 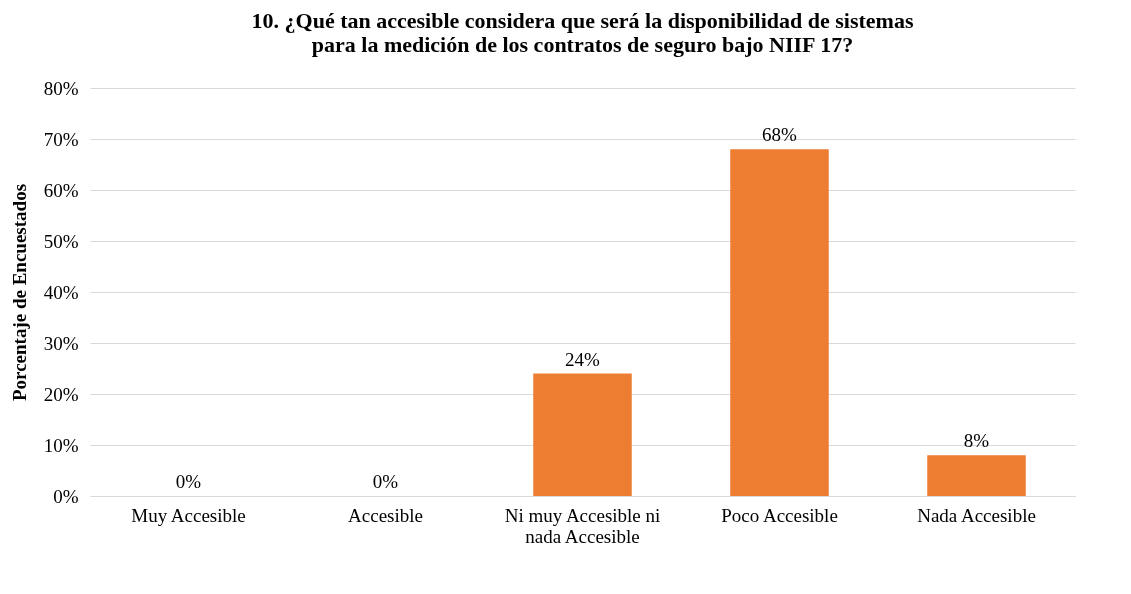 What do you see at coordinates (61, 88) in the screenshot?
I see `y-tick-label: 80%` at bounding box center [61, 88].